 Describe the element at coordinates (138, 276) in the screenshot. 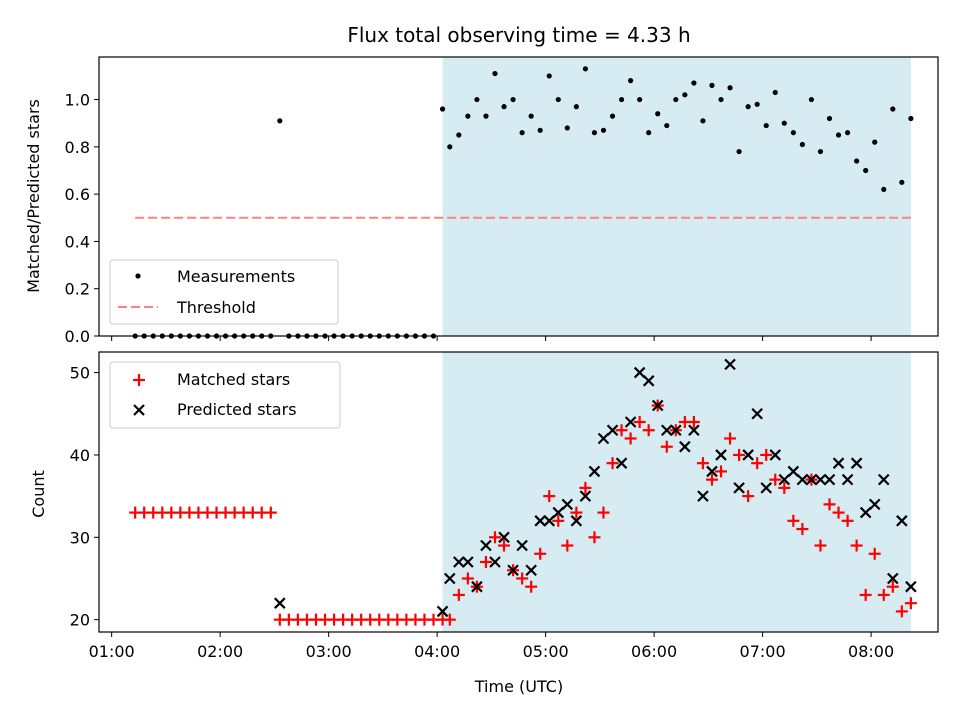

I see `legend-marker-measurements` at that location.